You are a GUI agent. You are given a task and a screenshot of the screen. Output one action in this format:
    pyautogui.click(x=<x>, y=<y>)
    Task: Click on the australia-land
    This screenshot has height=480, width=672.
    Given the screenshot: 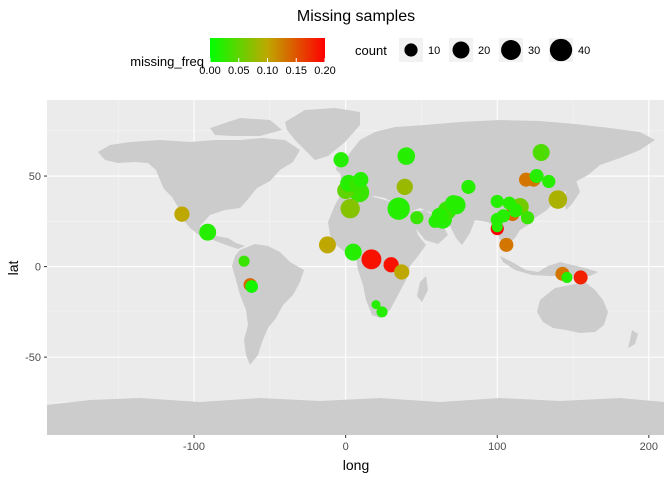 What is the action you would take?
    pyautogui.click(x=572, y=307)
    